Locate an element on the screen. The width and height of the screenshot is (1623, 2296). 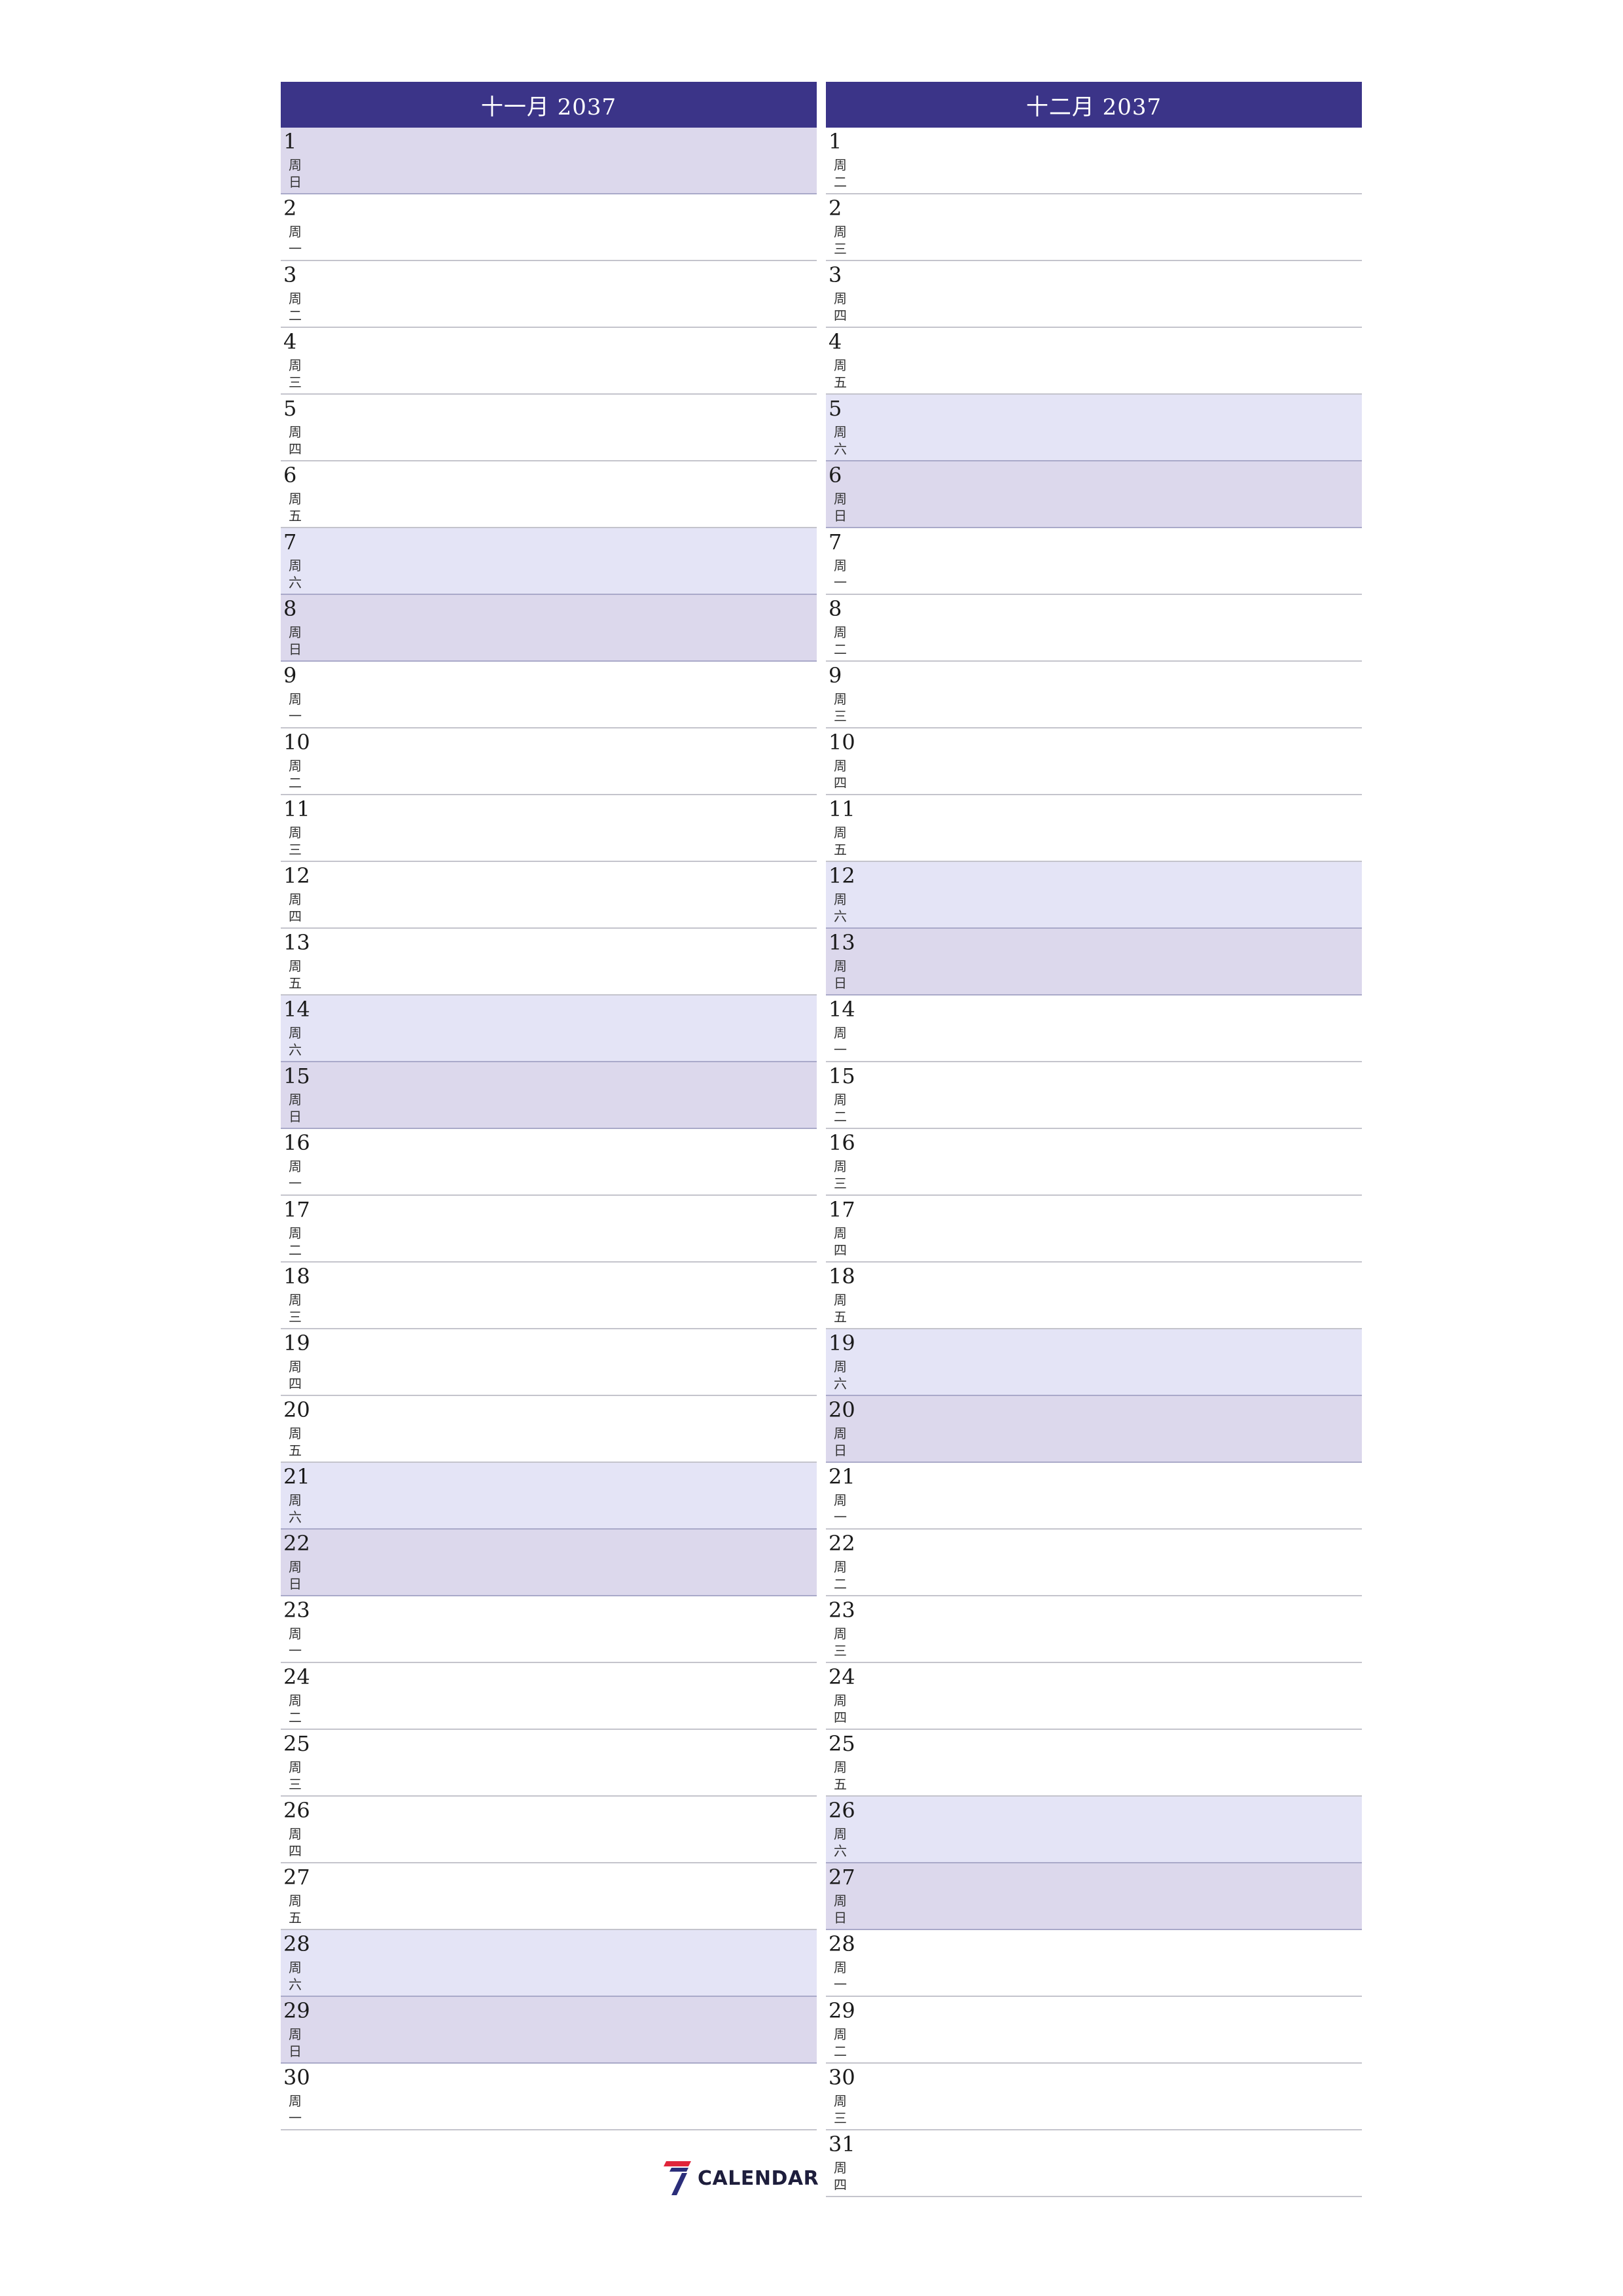
day-row: 16 周三 is located at coordinates (1094, 1162).